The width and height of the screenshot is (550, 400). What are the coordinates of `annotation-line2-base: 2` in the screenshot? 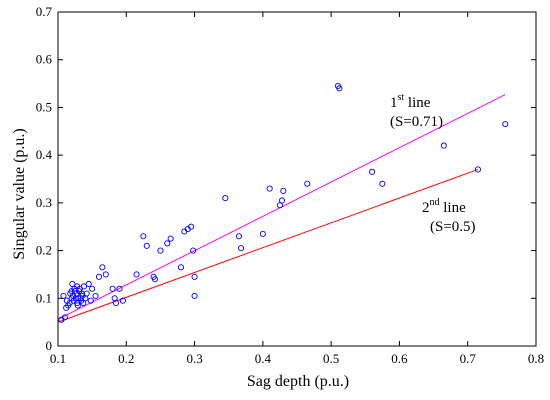 It's located at (426, 208).